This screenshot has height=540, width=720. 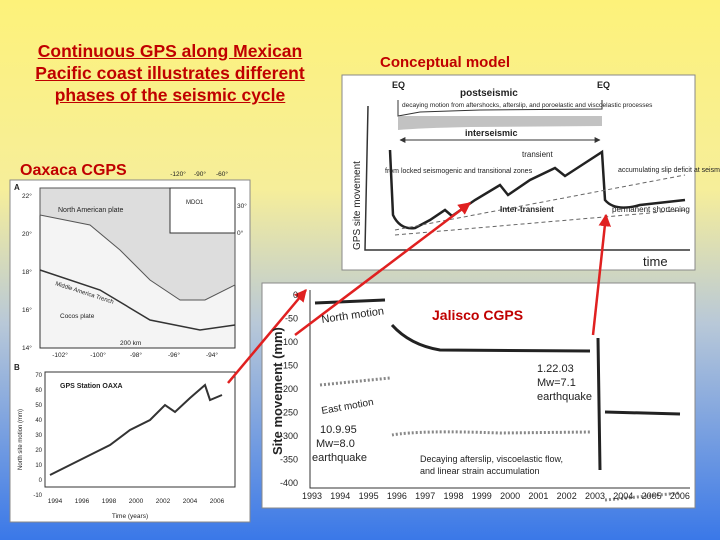 What do you see at coordinates (174, 355) in the screenshot?
I see `label: -96°` at bounding box center [174, 355].